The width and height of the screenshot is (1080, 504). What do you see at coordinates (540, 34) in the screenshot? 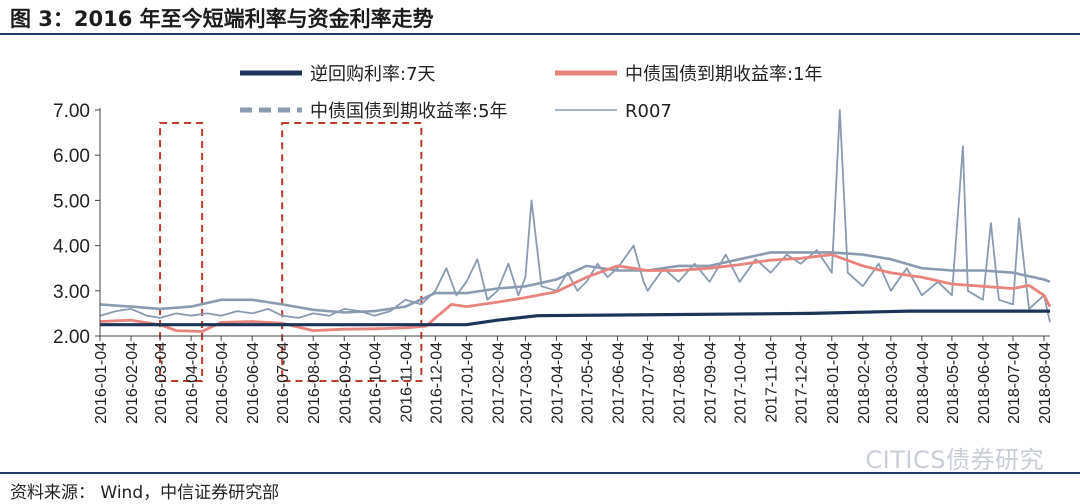
I see `title-rule` at bounding box center [540, 34].